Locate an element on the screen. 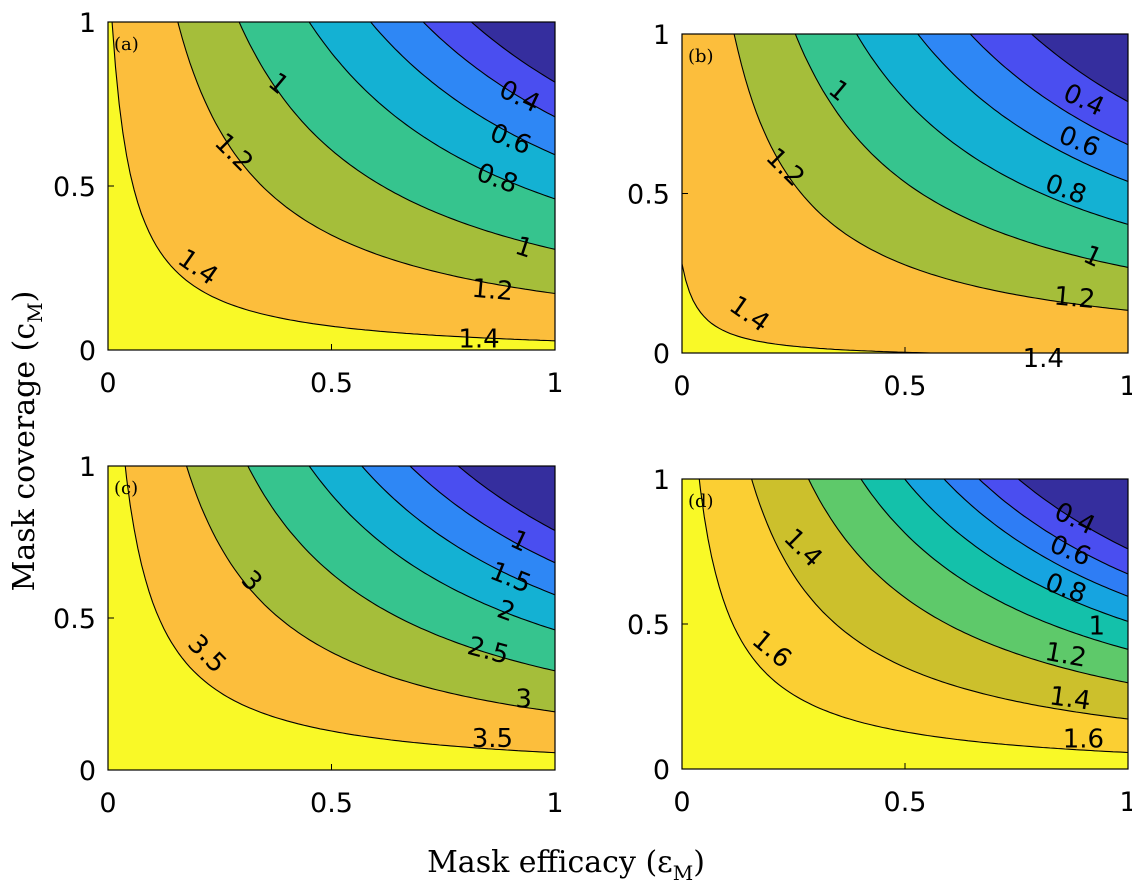  y-axis-title: Mask coverage (cM) is located at coordinates (27, 441).